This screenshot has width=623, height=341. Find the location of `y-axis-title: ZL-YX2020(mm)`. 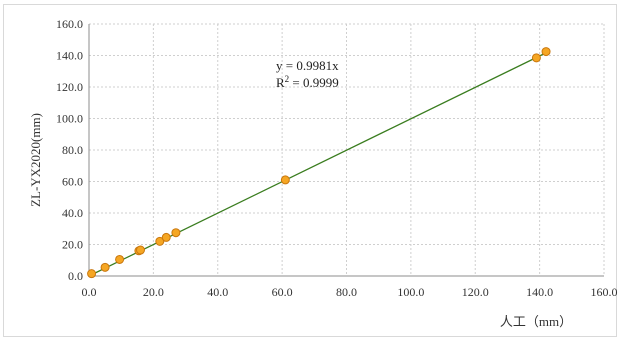

y-axis-title: ZL-YX2020(mm) is located at coordinates (35, 160).